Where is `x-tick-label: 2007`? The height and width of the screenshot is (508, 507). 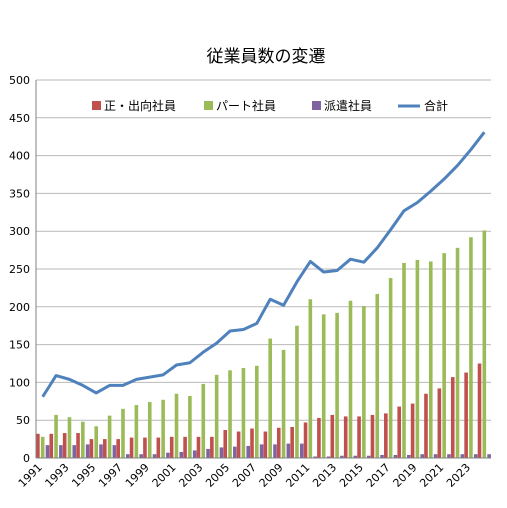 x-tick-label: 2007 is located at coordinates (244, 475).